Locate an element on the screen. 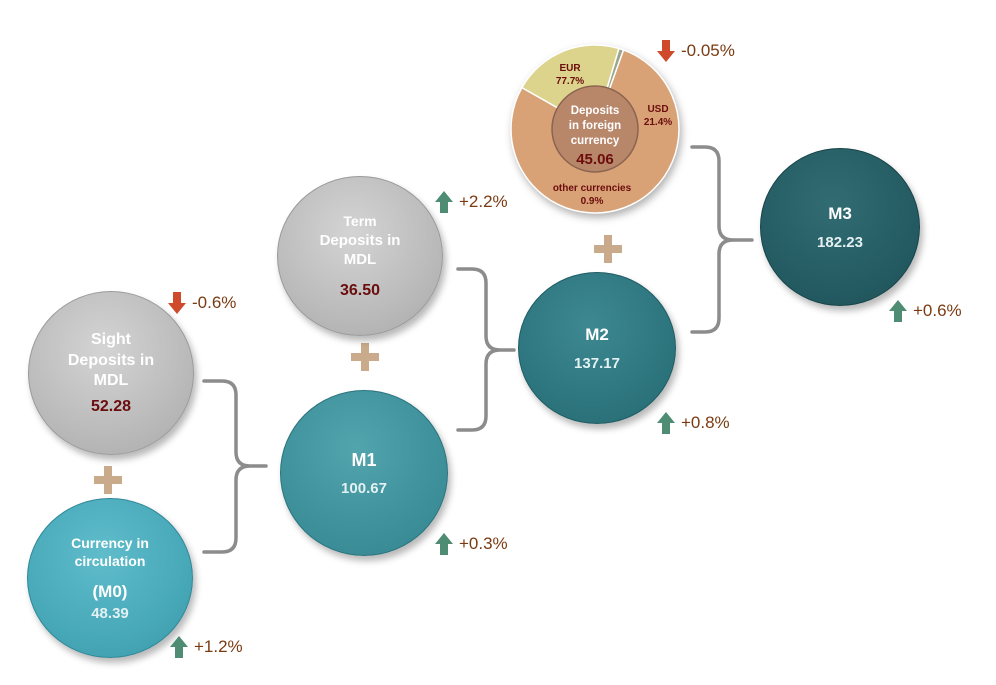  sight-label-line-3: MDL is located at coordinates (111, 381).